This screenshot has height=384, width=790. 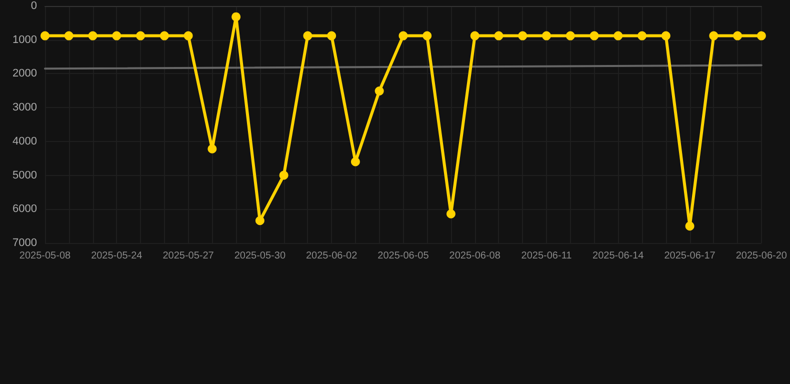 I want to click on y-tick-label: 2000, so click(x=24, y=74).